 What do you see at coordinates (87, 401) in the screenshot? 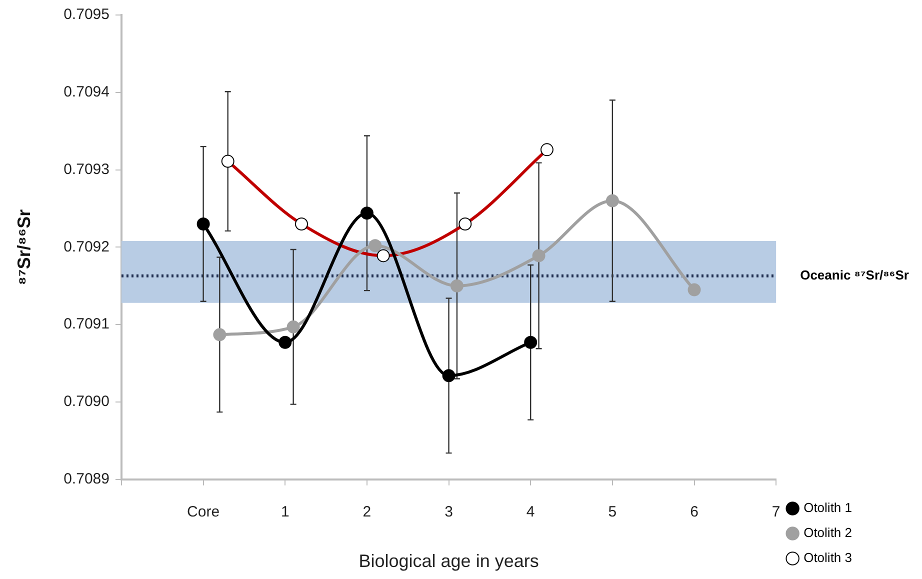
I see `y-tick-label: 0.7090` at bounding box center [87, 401].